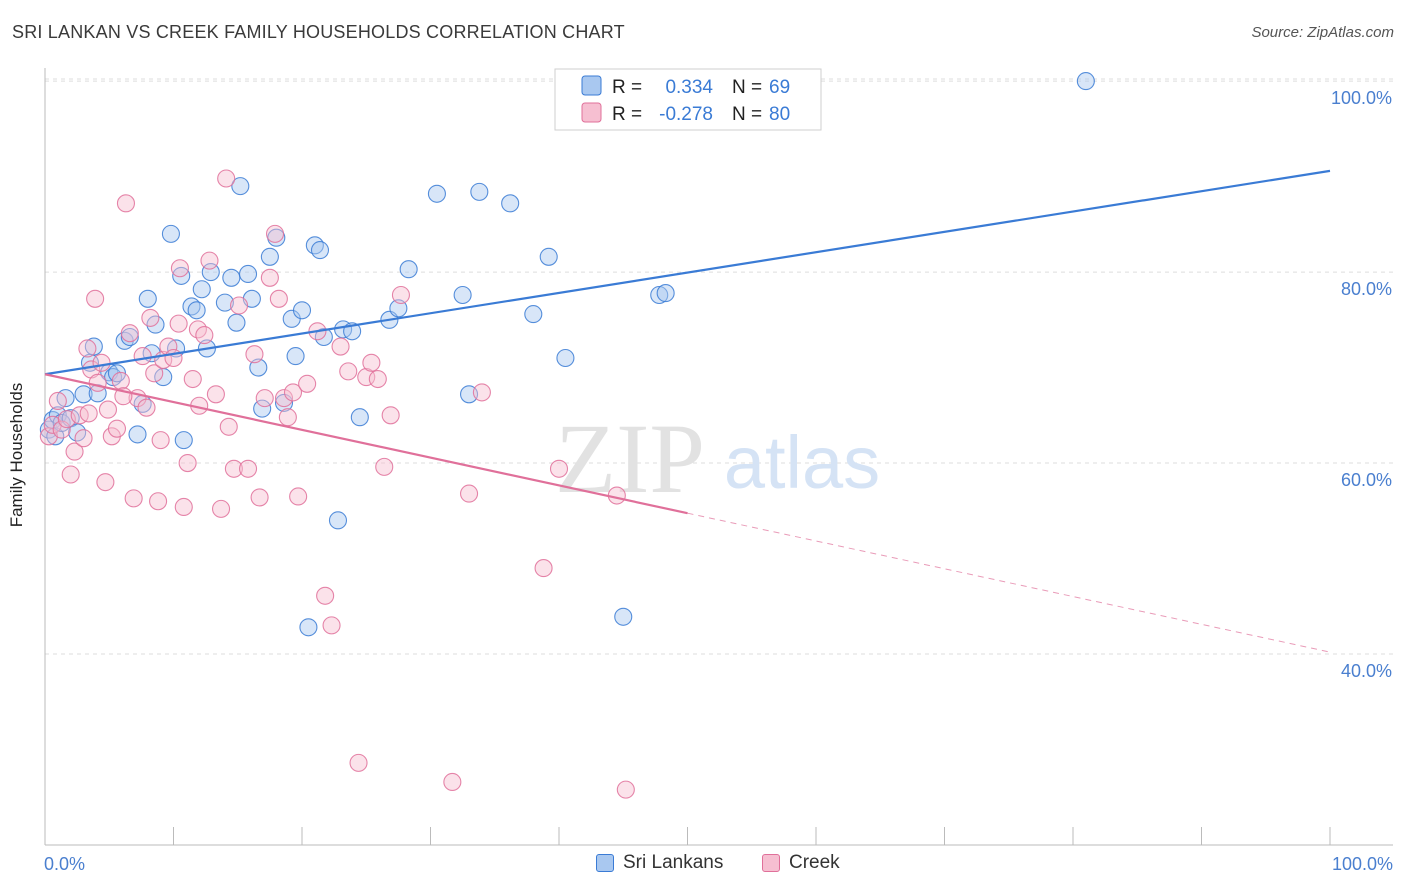 The width and height of the screenshot is (1406, 892). Describe the element at coordinates (591, 85) in the screenshot. I see `legend-swatch-sri-lankans` at that location.